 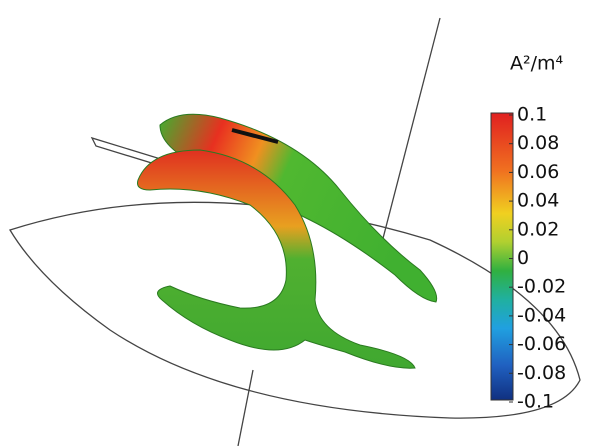 I want to click on tick-label: 0.02, so click(x=538, y=229).